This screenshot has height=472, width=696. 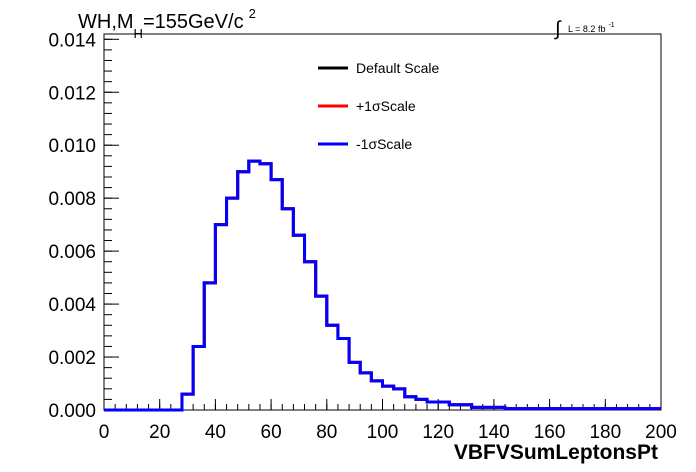 I want to click on legend-label-2: -1σScale, so click(x=384, y=144).